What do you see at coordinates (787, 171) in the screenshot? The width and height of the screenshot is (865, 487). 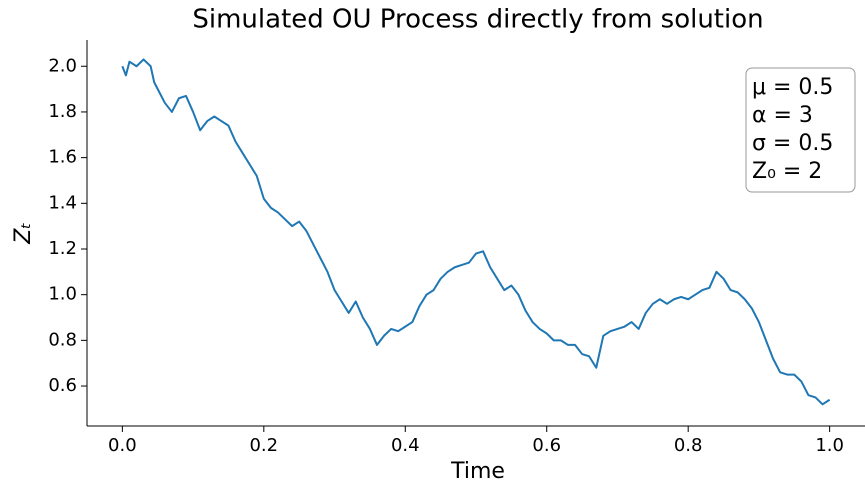 I see `annotation-text: Z₀ = 2` at bounding box center [787, 171].